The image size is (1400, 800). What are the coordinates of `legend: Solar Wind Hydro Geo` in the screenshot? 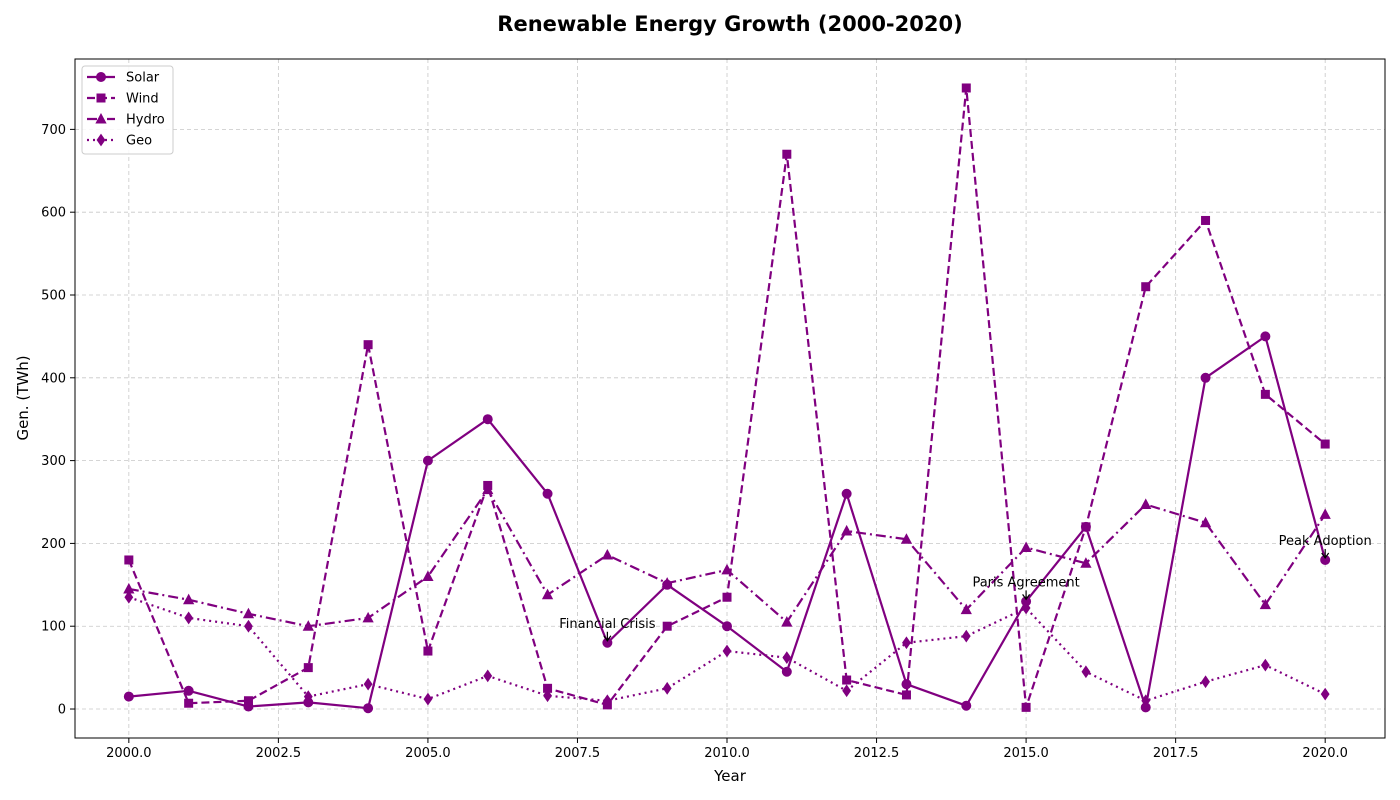 It's located at (127, 110).